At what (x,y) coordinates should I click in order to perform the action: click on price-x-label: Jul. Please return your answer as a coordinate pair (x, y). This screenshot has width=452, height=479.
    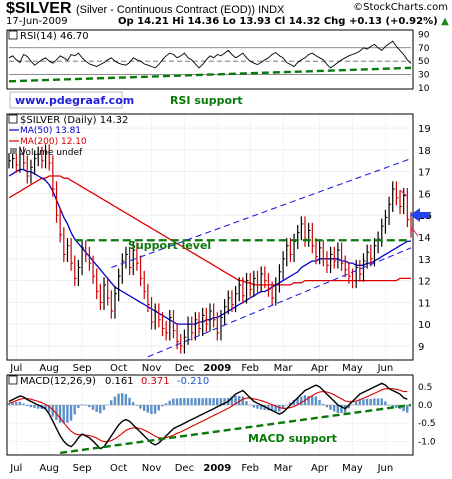
    Looking at the image, I should click on (15, 368).